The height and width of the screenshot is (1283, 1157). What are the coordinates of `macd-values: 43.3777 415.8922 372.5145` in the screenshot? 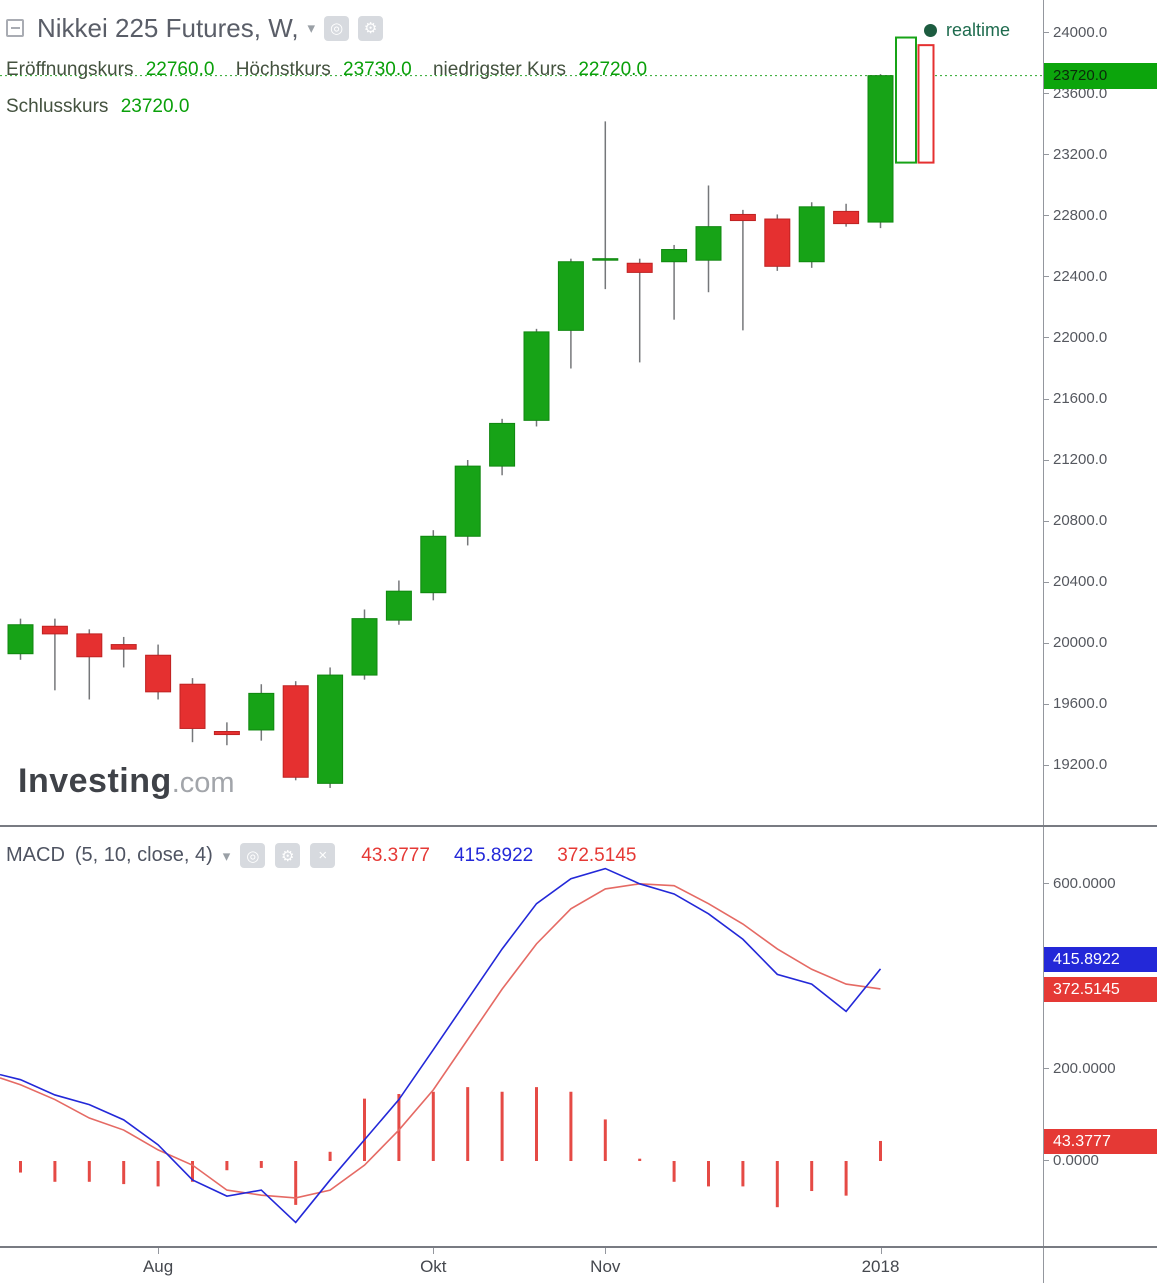 It's located at (498, 856).